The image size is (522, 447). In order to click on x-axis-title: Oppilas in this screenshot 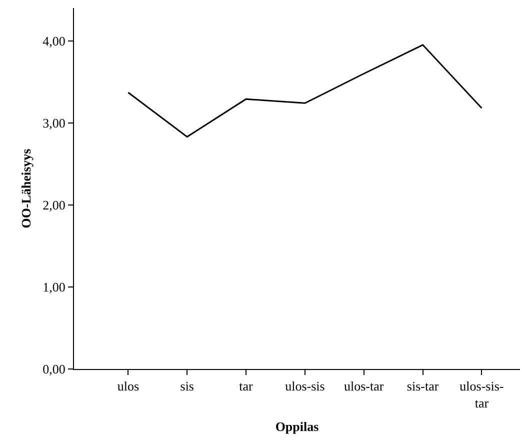, I will do `click(297, 426)`.